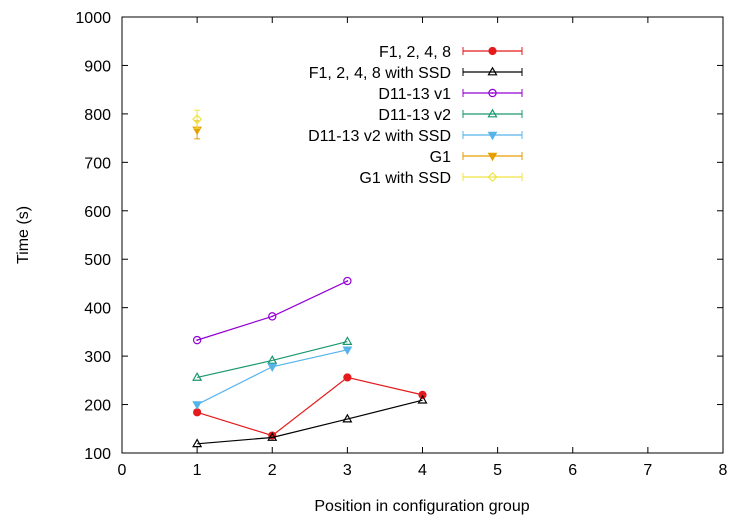 The height and width of the screenshot is (520, 732). Describe the element at coordinates (197, 470) in the screenshot. I see `x-tick-label: 1` at that location.